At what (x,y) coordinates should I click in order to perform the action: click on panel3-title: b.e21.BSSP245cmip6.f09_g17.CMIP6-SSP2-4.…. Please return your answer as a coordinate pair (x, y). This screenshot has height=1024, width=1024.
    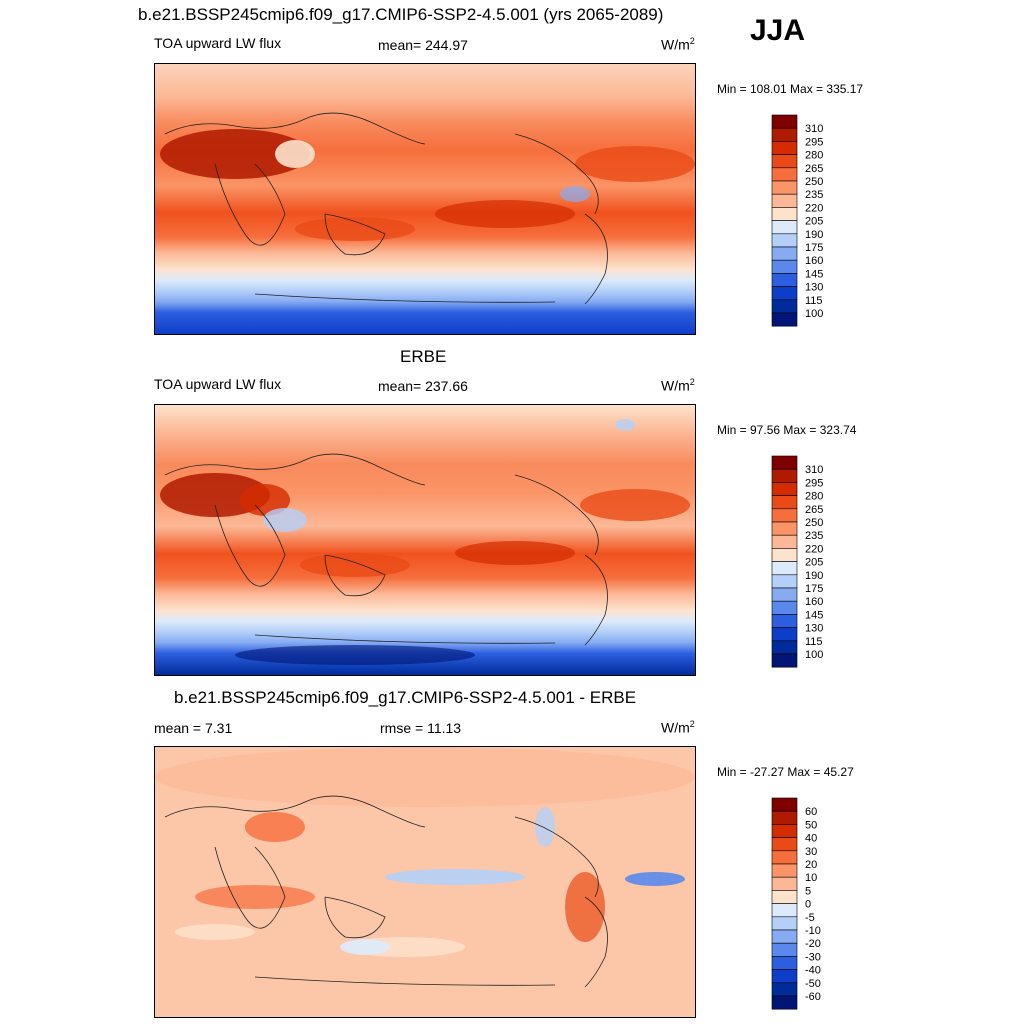
    Looking at the image, I should click on (405, 697).